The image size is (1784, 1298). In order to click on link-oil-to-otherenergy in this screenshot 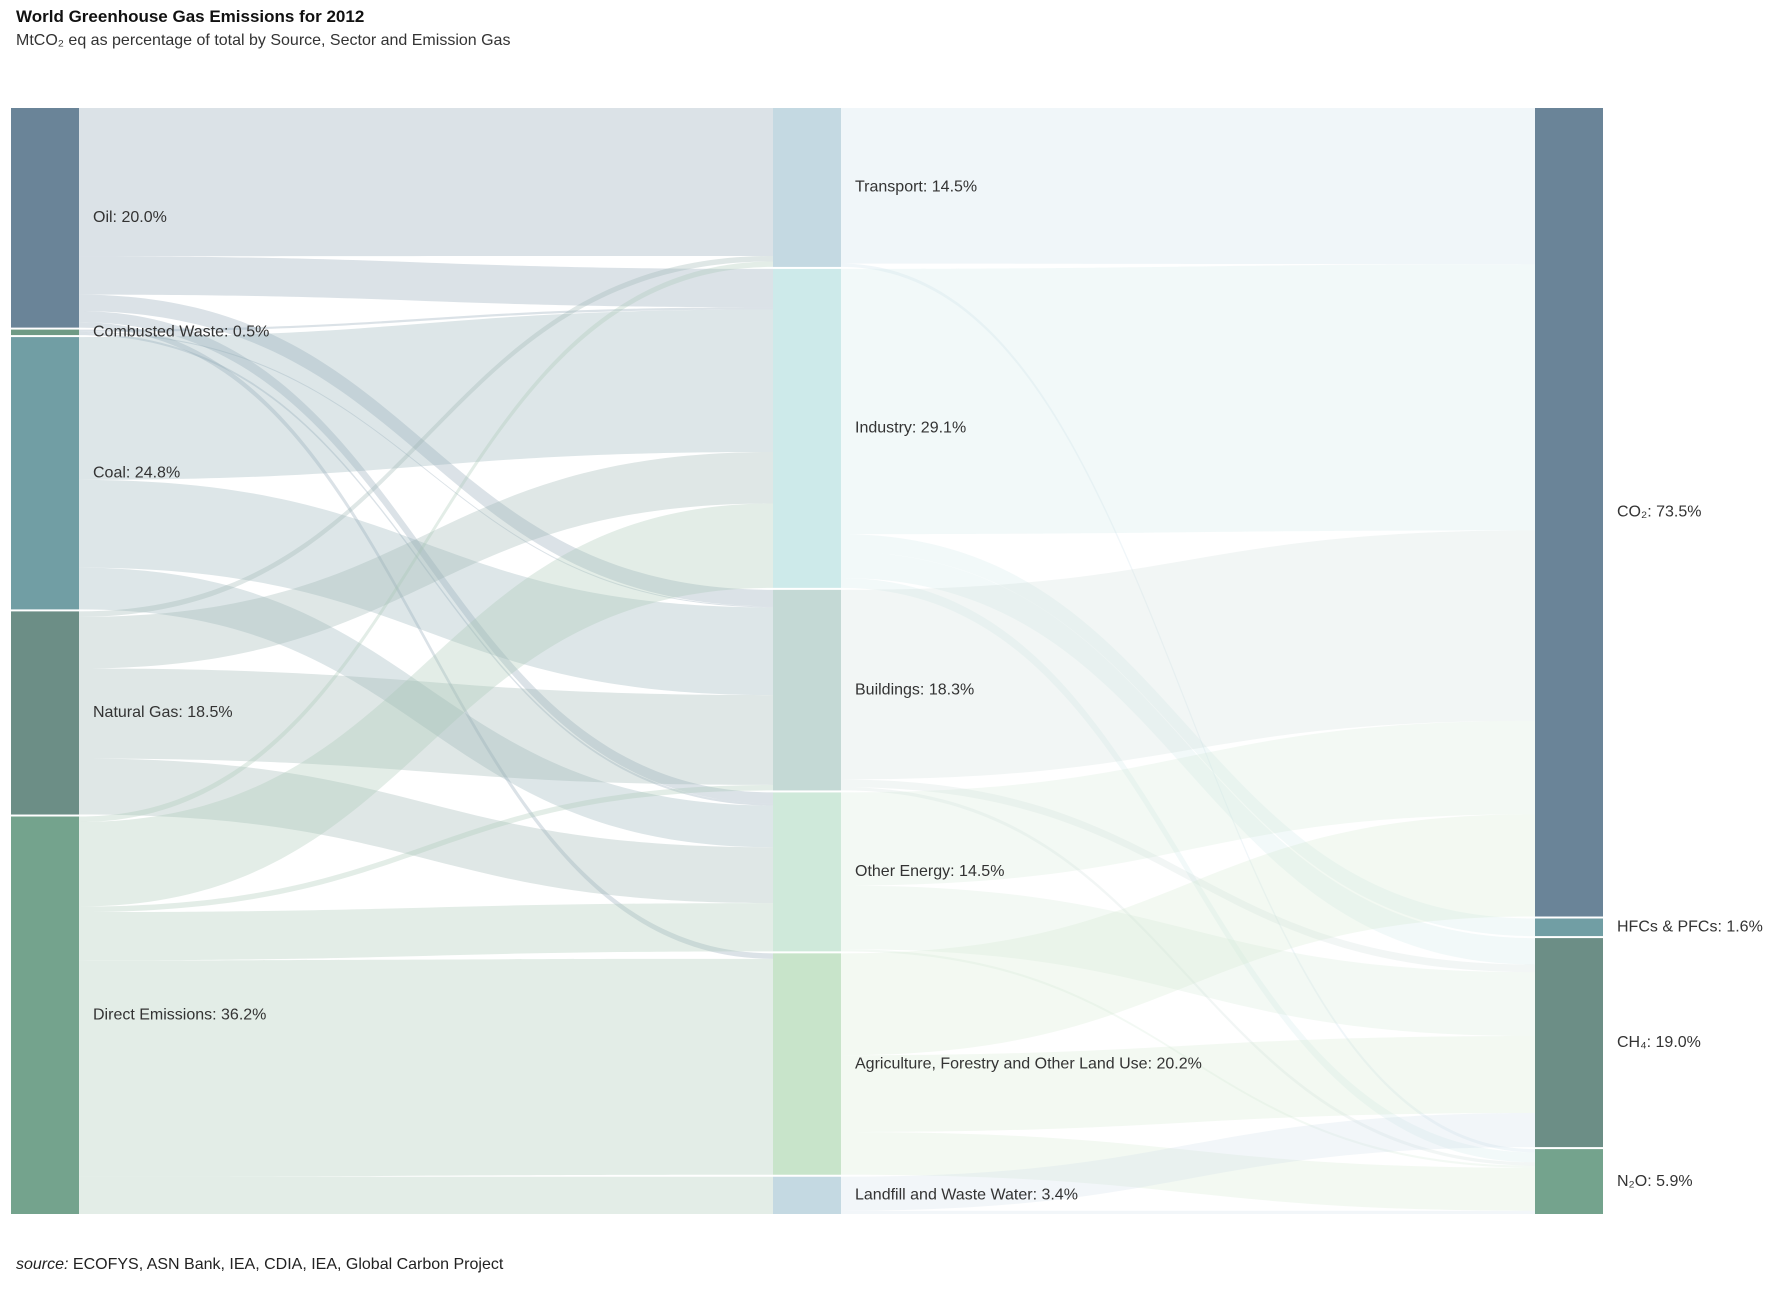, I will do `click(426, 557)`.